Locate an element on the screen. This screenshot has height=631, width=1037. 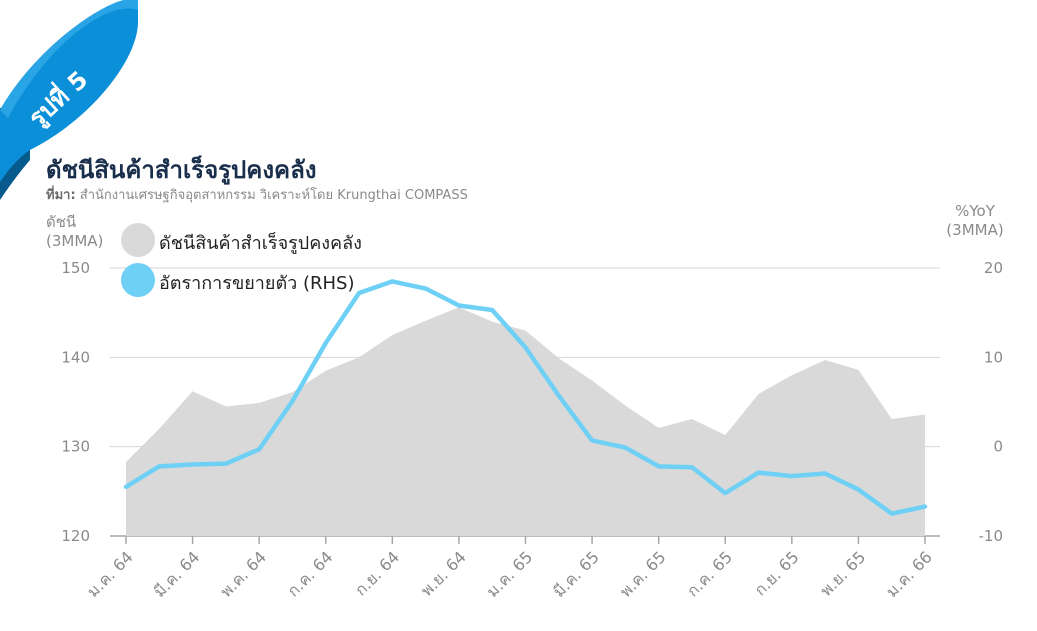
legend-label-index: ดัชนีสินค้าสำเร็จรูปคงคลัง is located at coordinates (260, 243).